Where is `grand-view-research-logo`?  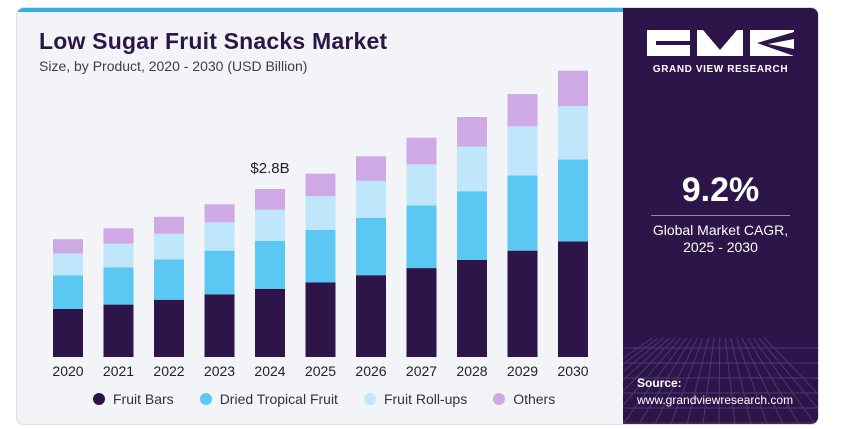
grand-view-research-logo is located at coordinates (720, 43).